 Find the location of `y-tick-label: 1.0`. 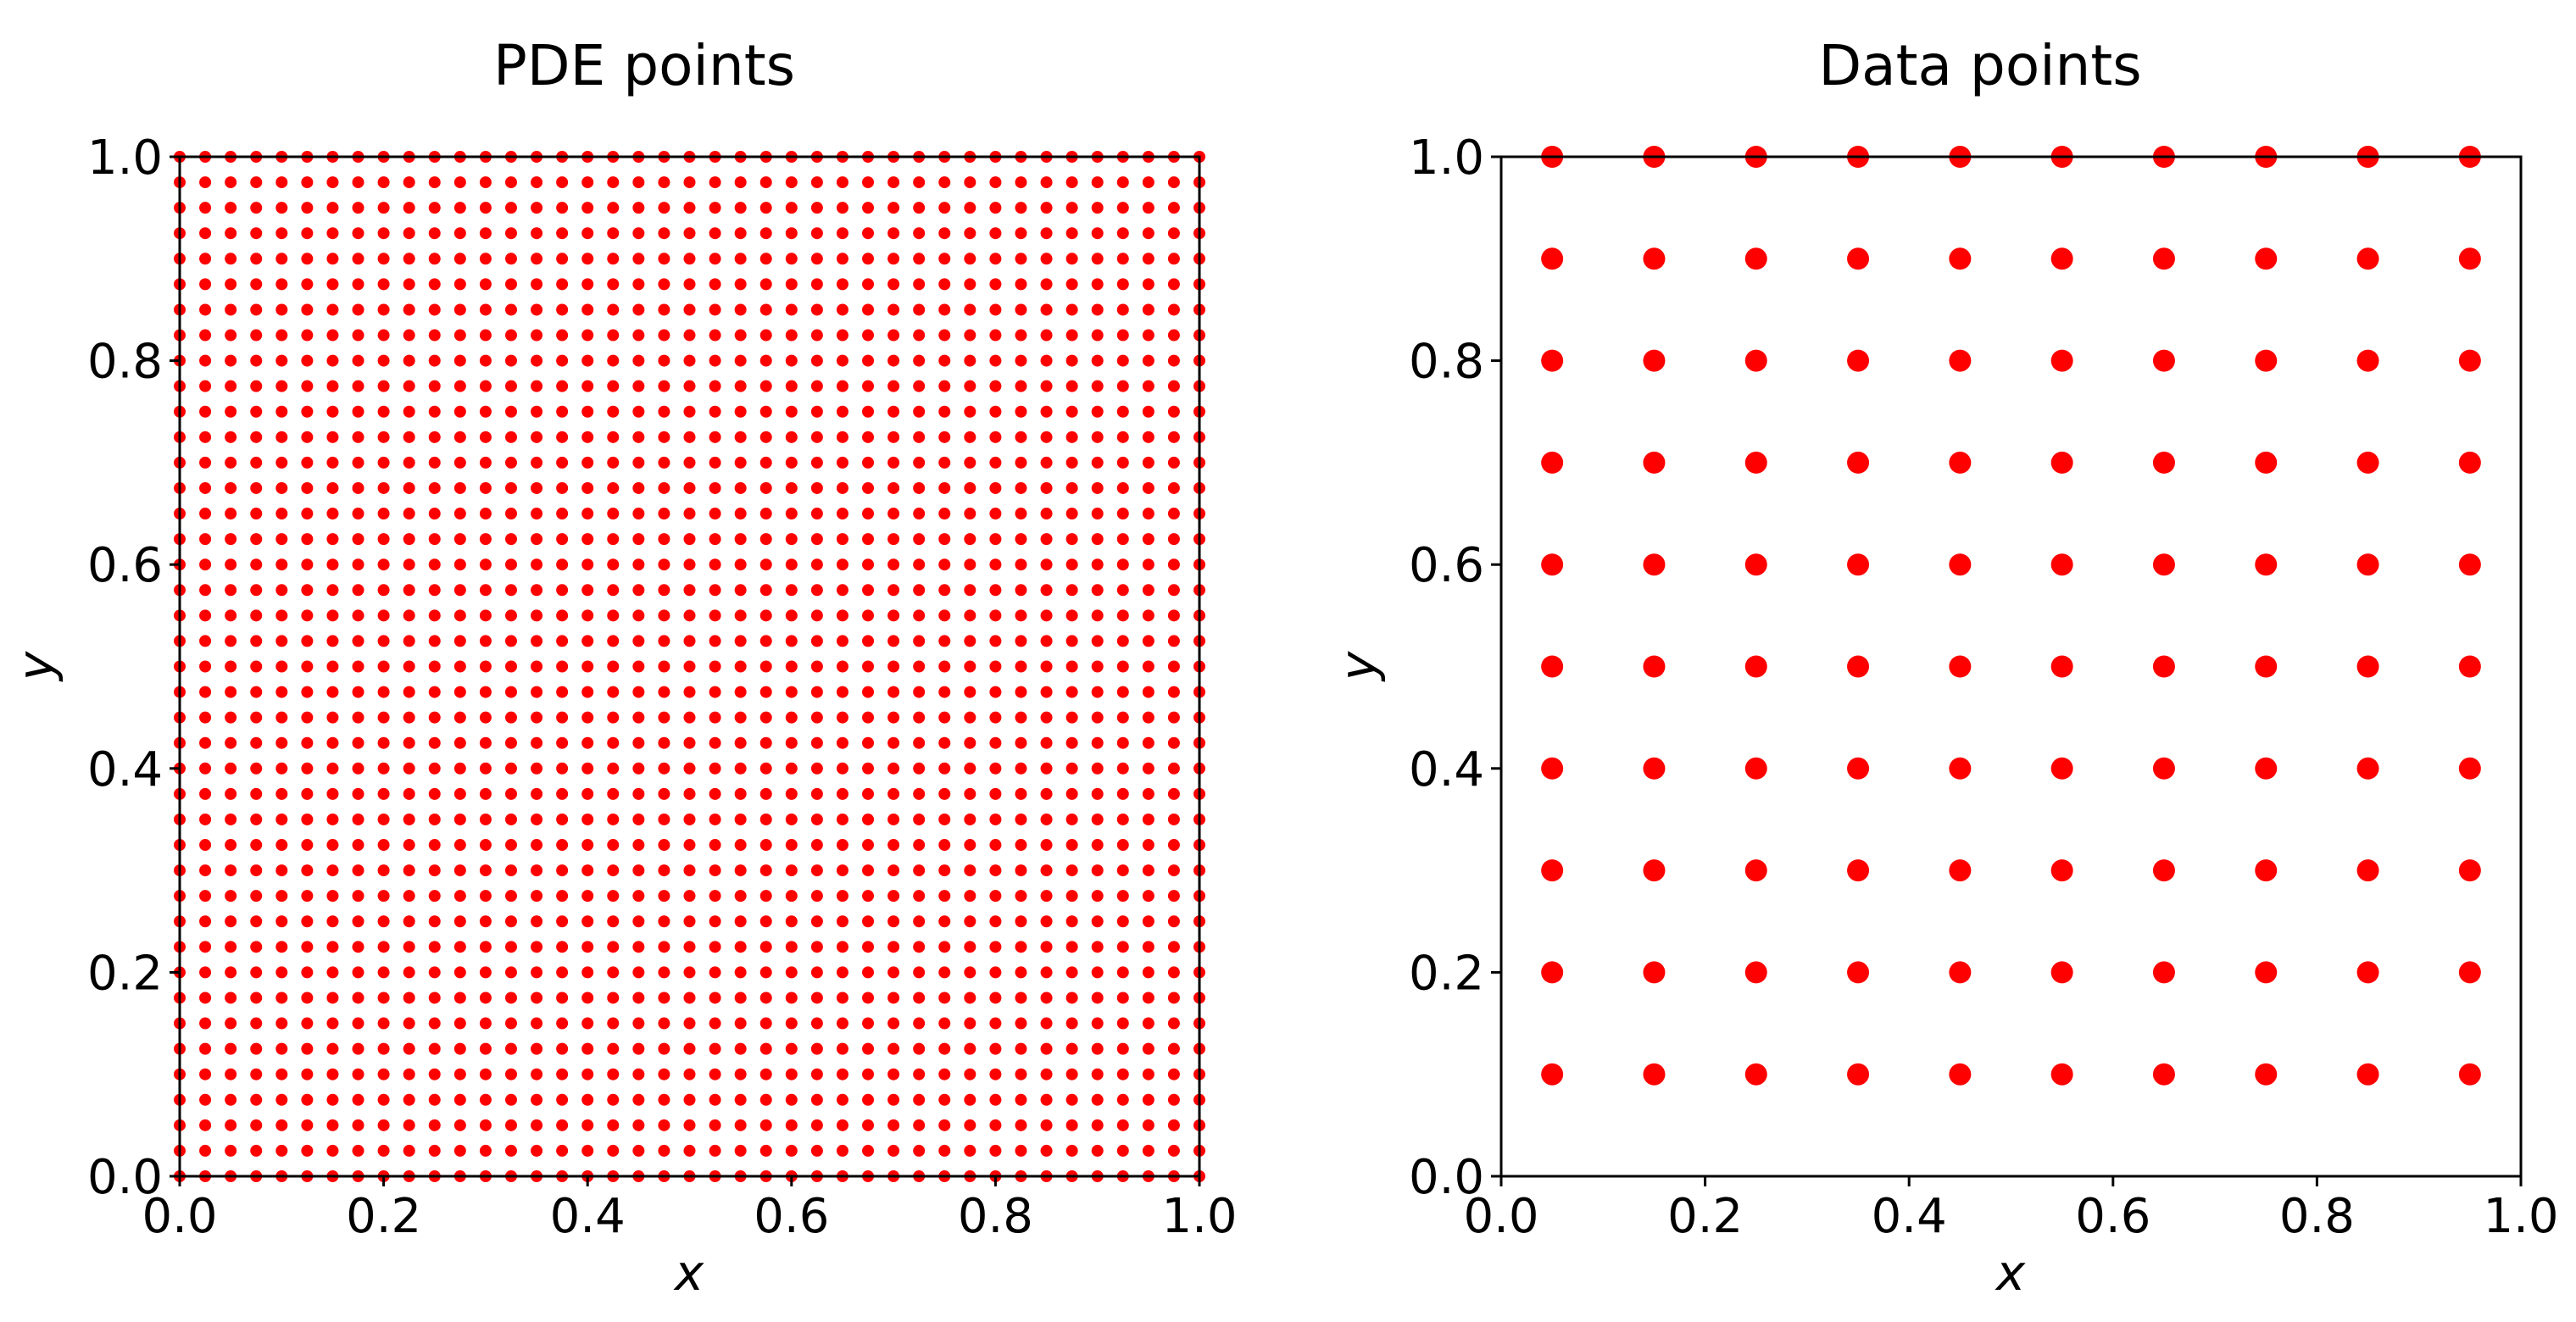

y-tick-label: 1.0 is located at coordinates (125, 158).